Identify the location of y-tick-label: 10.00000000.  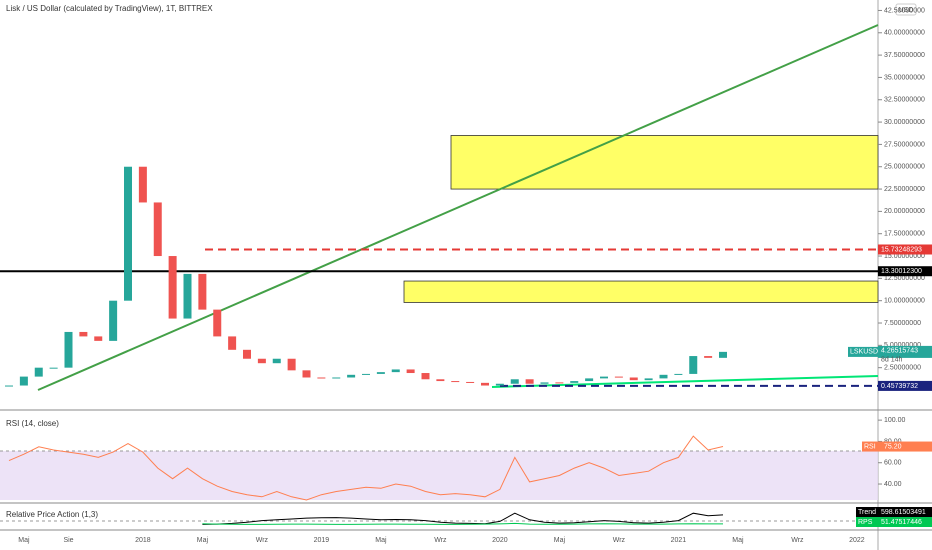
(904, 301).